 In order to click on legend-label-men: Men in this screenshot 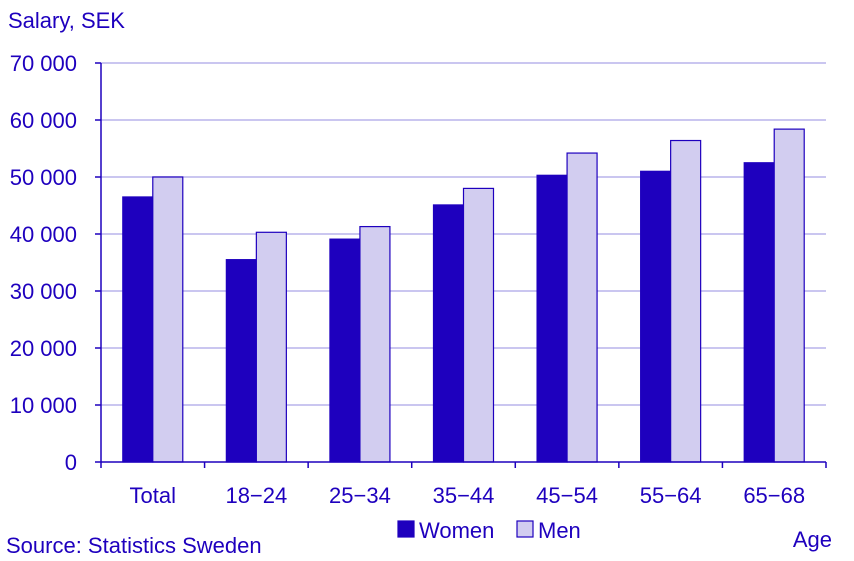, I will do `click(559, 530)`.